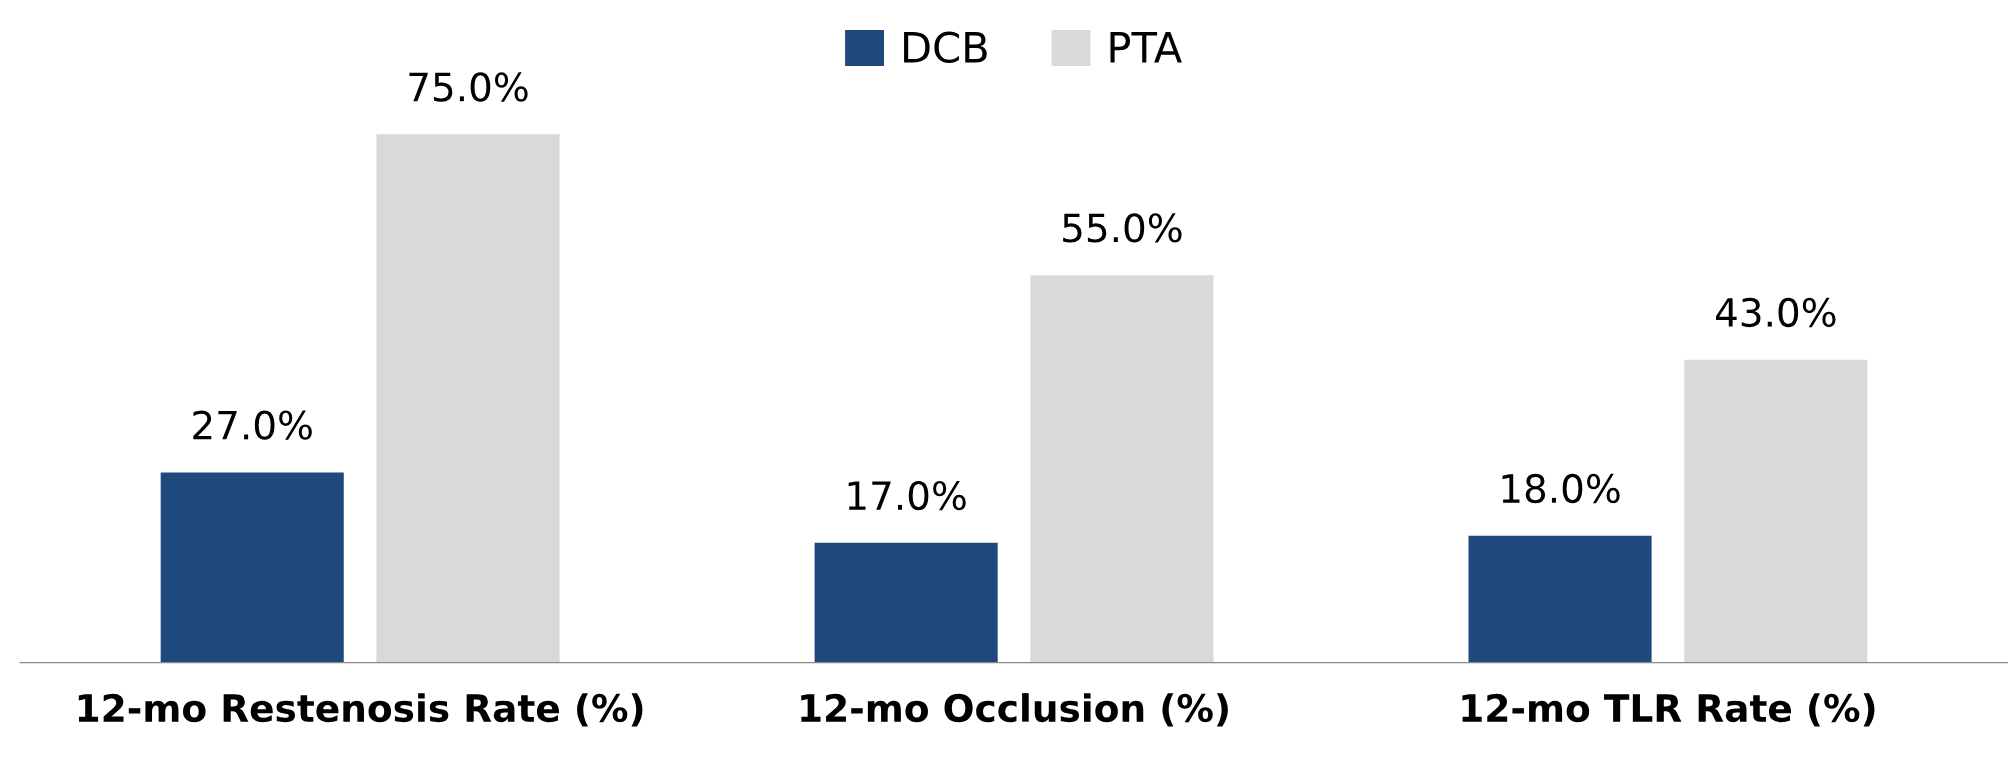  What do you see at coordinates (1775, 312) in the screenshot?
I see `data-label: 43.0%` at bounding box center [1775, 312].